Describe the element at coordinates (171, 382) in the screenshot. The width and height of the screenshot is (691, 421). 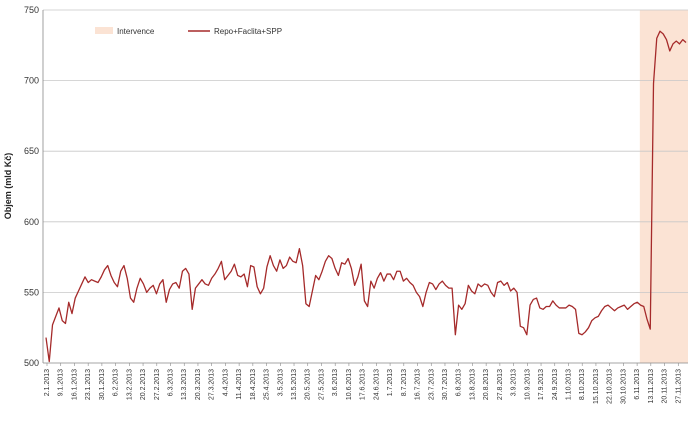
I see `x-tick-label: 6.3.2013` at that location.